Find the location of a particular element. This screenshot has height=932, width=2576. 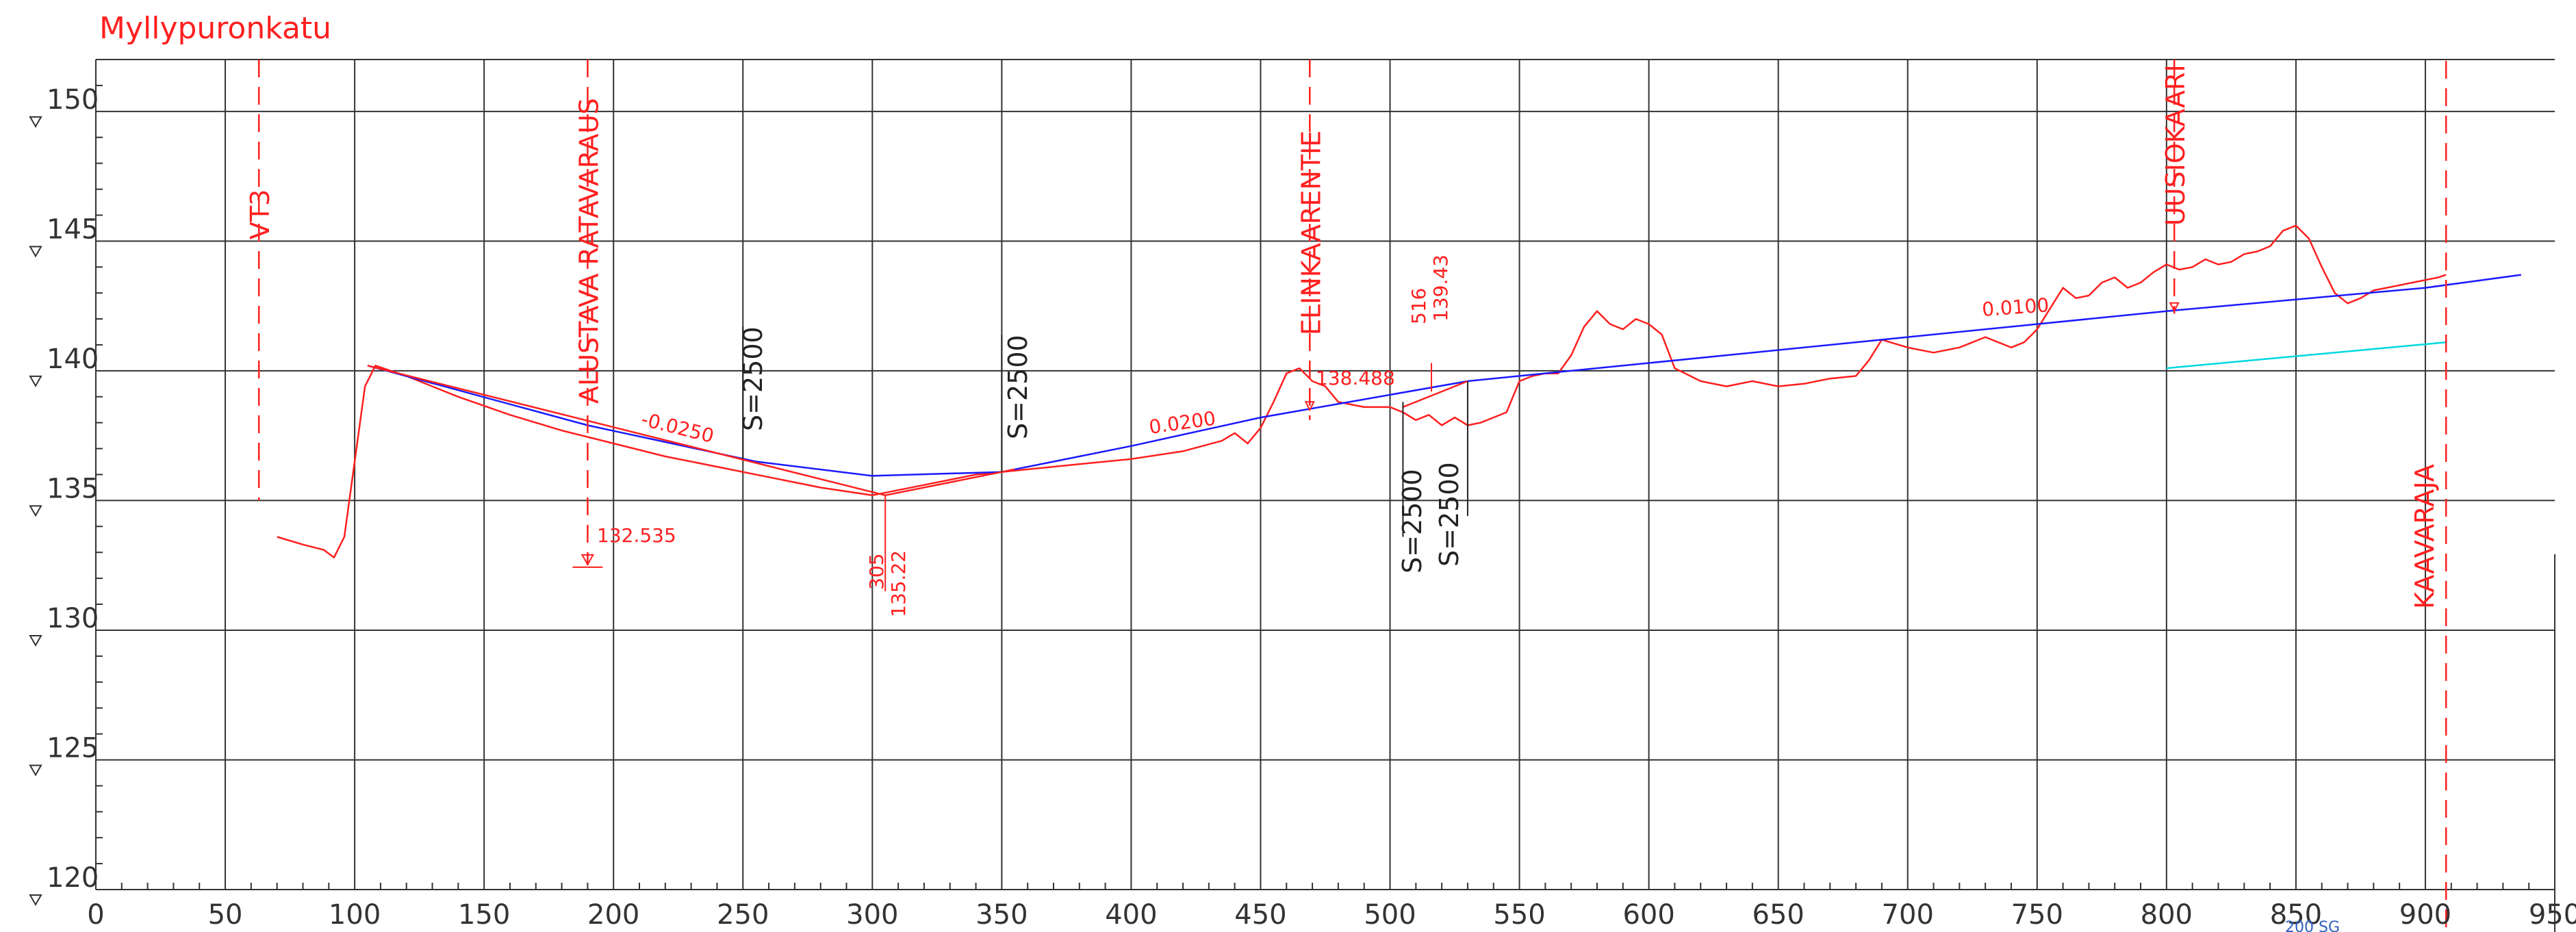

marker-kaavaraja: KAAVARAJA is located at coordinates (2428, 496).